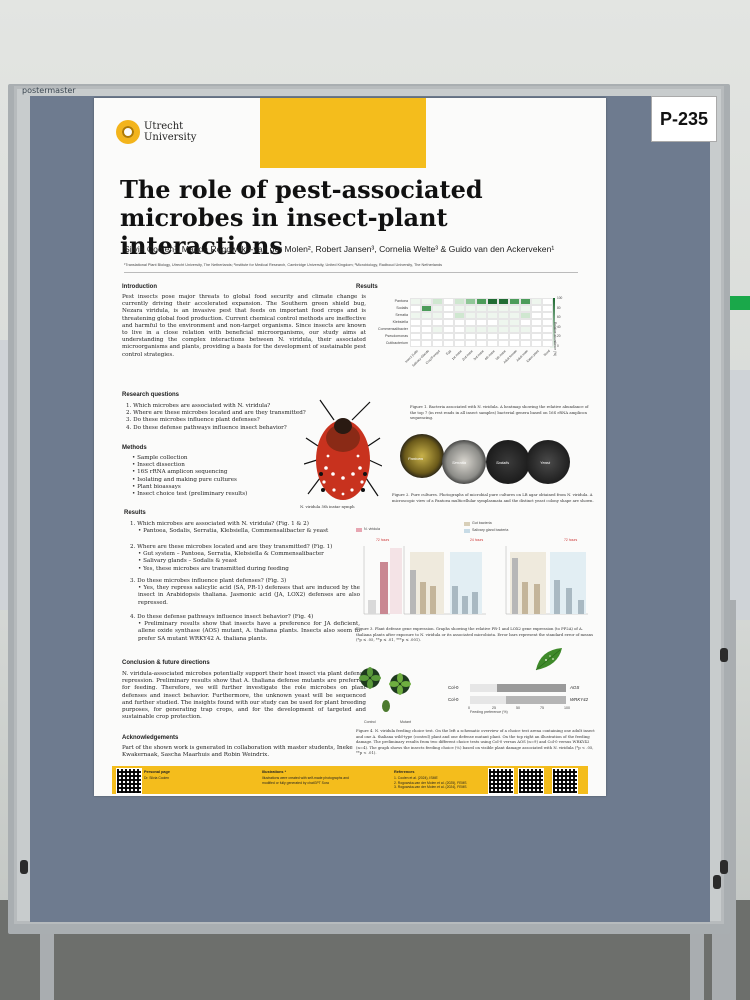 The height and width of the screenshot is (1000, 750). Describe the element at coordinates (739, 303) in the screenshot. I see `exit-sign` at that location.